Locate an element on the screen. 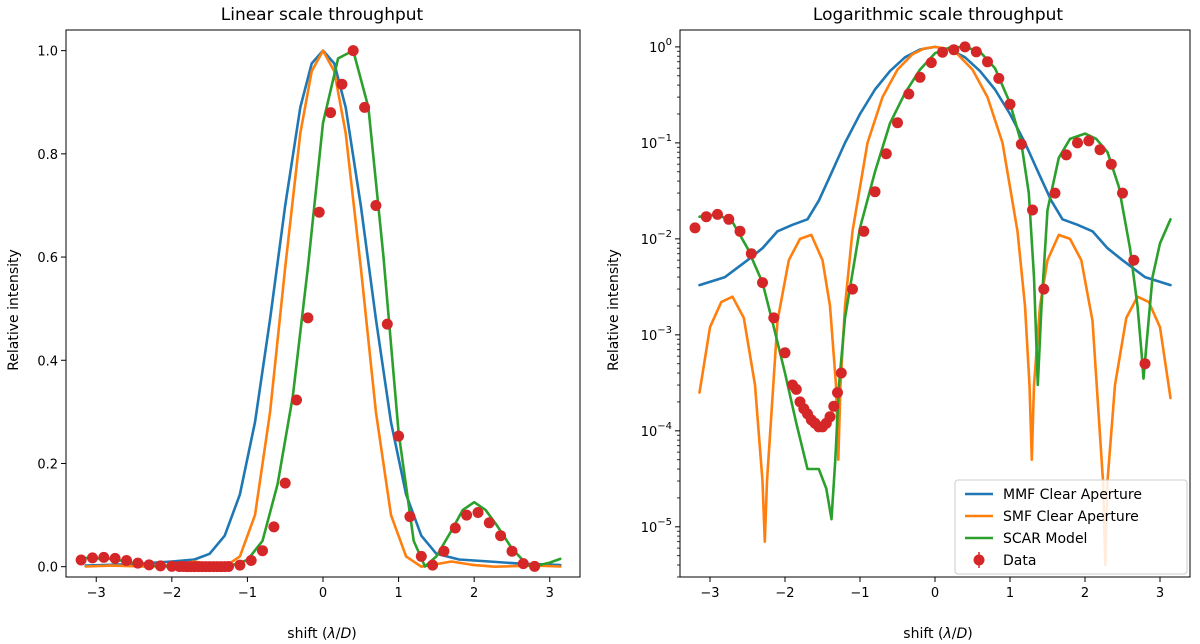  linear-x-tick-label: 2 is located at coordinates (474, 593).